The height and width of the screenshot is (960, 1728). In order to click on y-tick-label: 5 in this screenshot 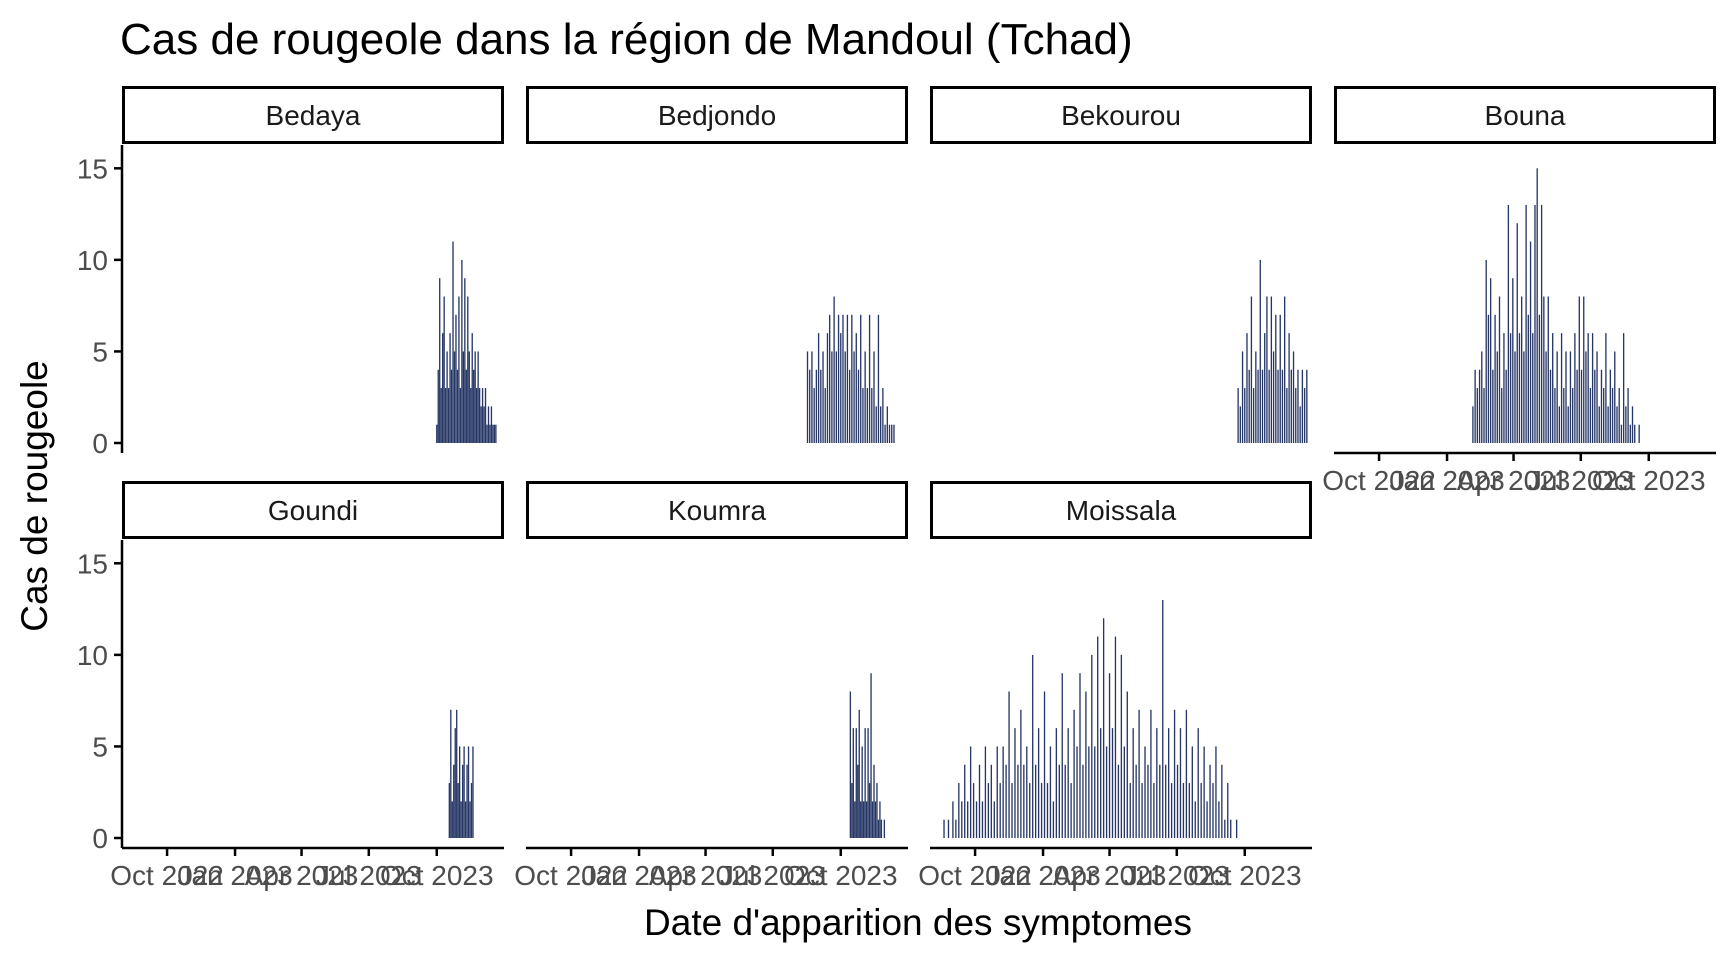, I will do `click(100, 746)`.